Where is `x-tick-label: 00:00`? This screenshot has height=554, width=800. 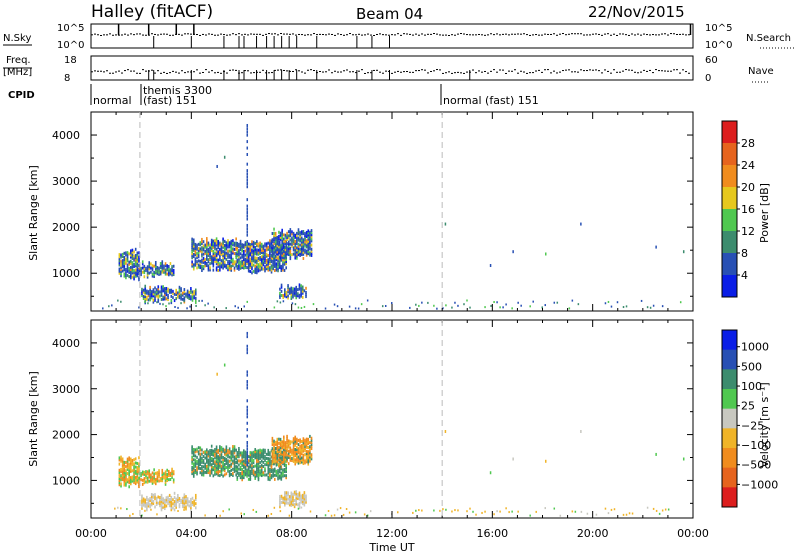
x-tick-label: 00:00 is located at coordinates (91, 533).